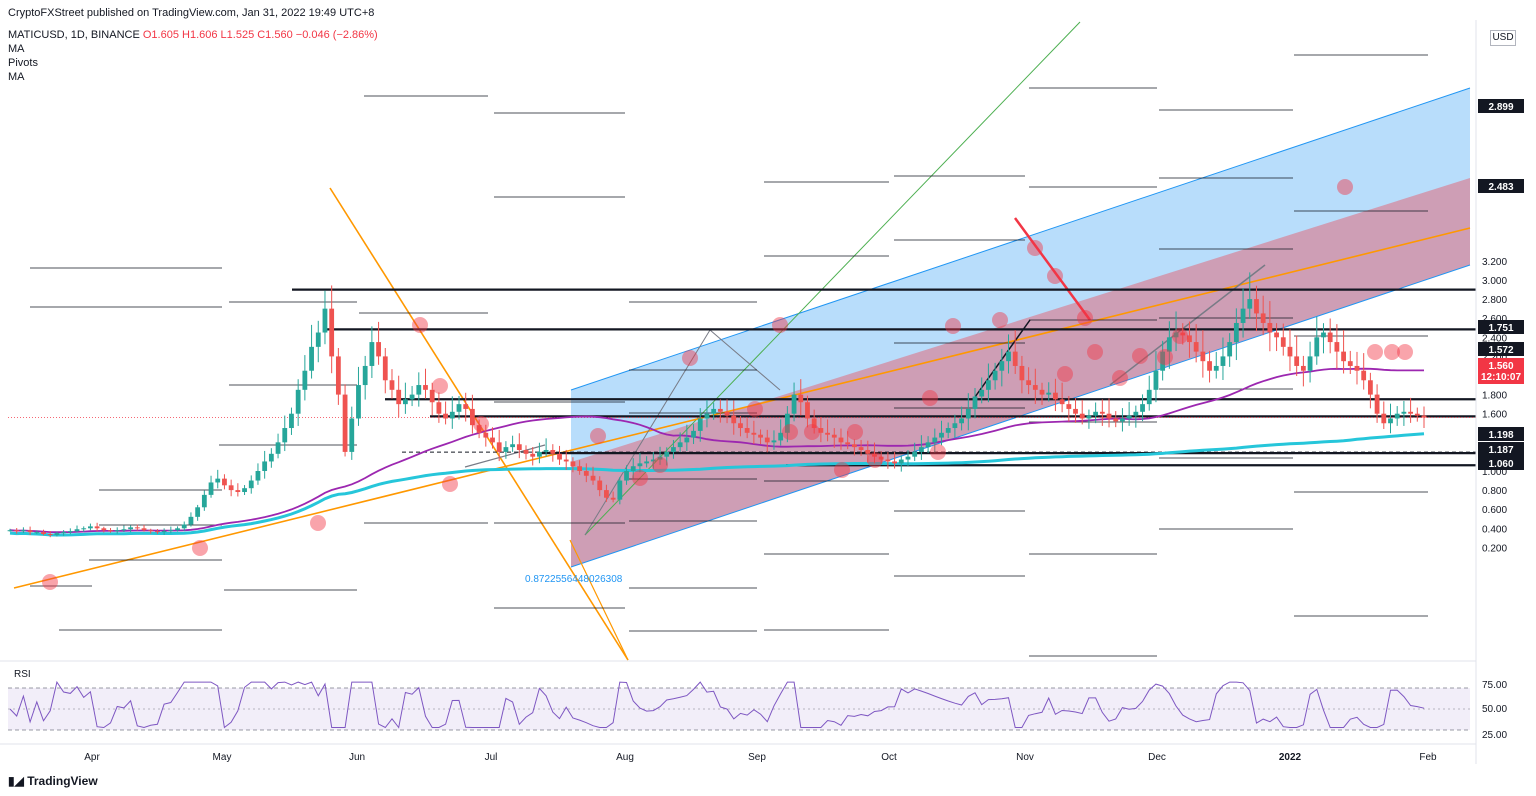 The height and width of the screenshot is (796, 1536). Describe the element at coordinates (22, 674) in the screenshot. I see `rsi-label: RSI` at that location.